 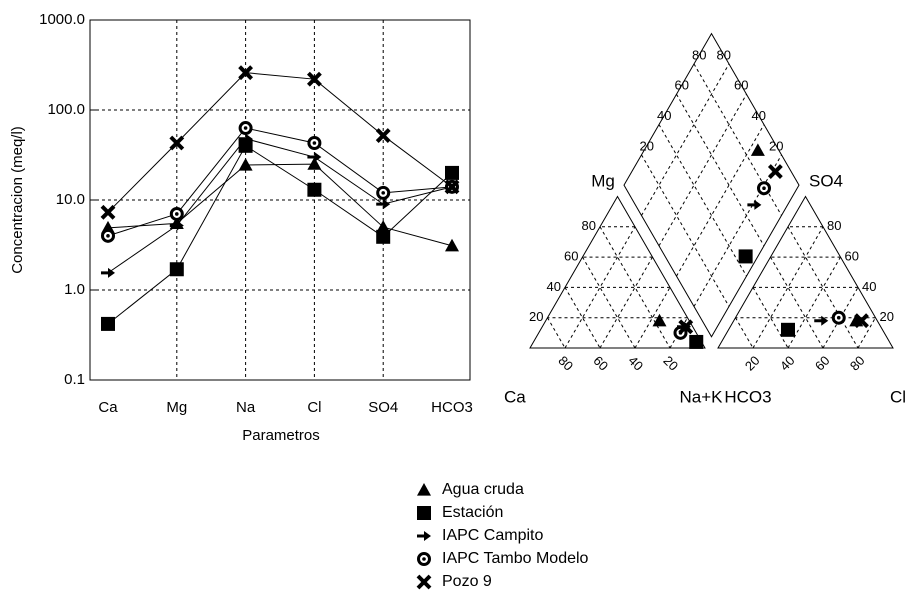 What do you see at coordinates (787, 363) in the screenshot?
I see `cl-tick-label: 40` at bounding box center [787, 363].